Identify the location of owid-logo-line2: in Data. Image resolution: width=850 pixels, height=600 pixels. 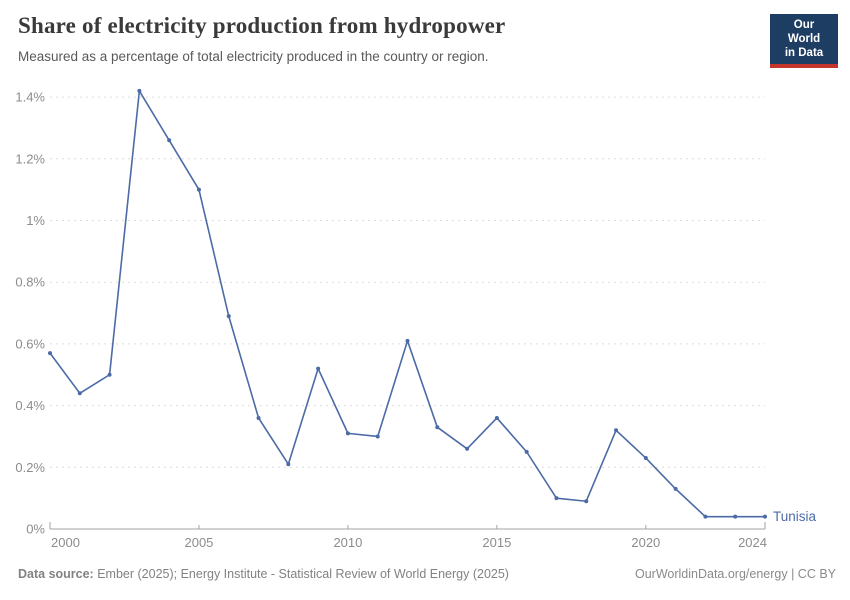
(804, 52).